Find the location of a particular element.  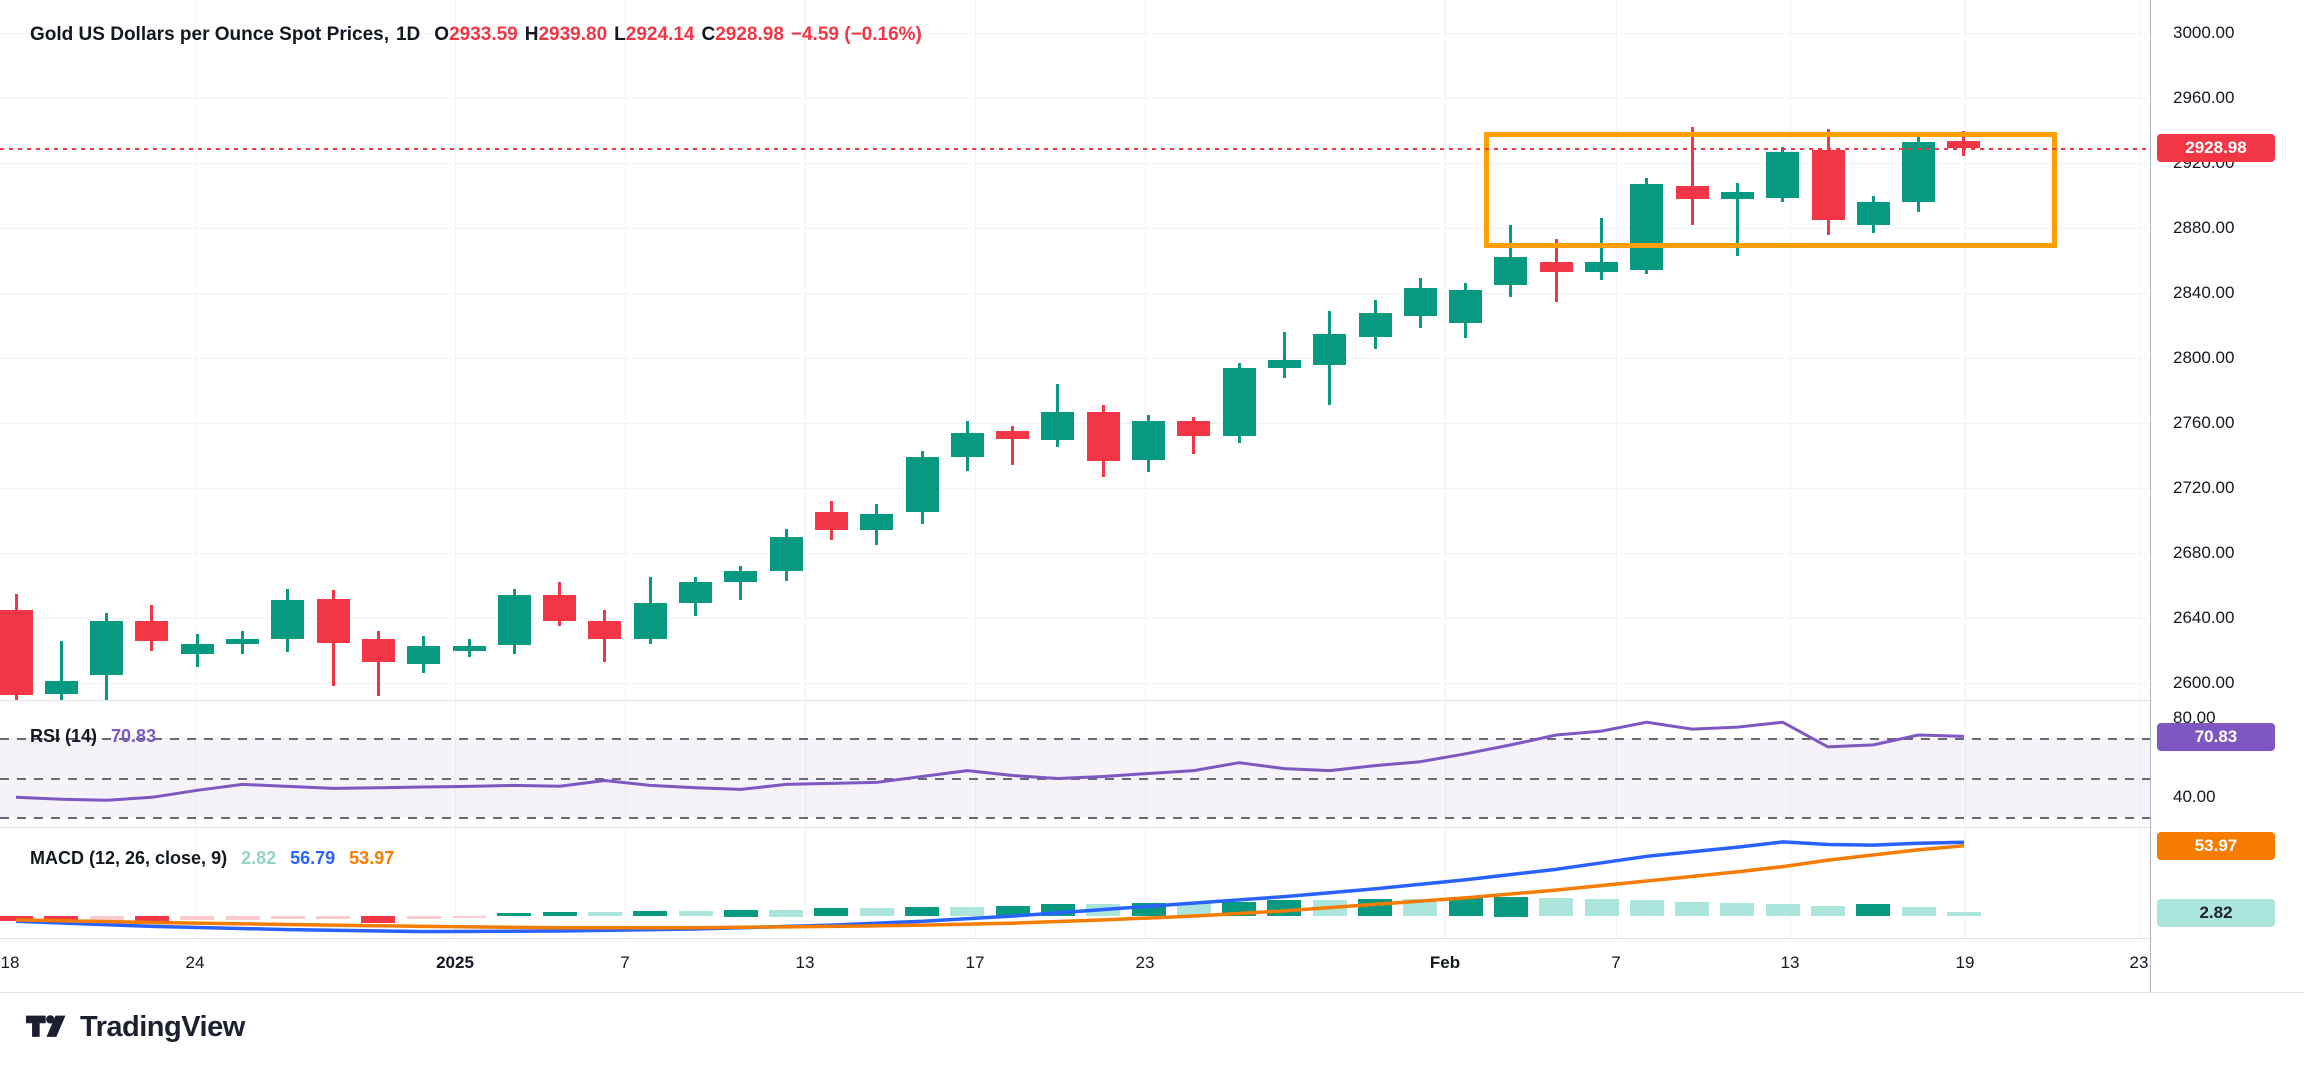

ohlc-label-L: L is located at coordinates (620, 34).